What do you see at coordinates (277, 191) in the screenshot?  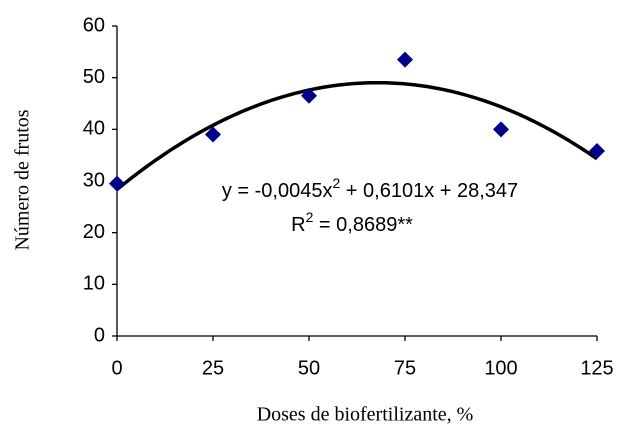 I see `equation-part: y = -0,0045x` at bounding box center [277, 191].